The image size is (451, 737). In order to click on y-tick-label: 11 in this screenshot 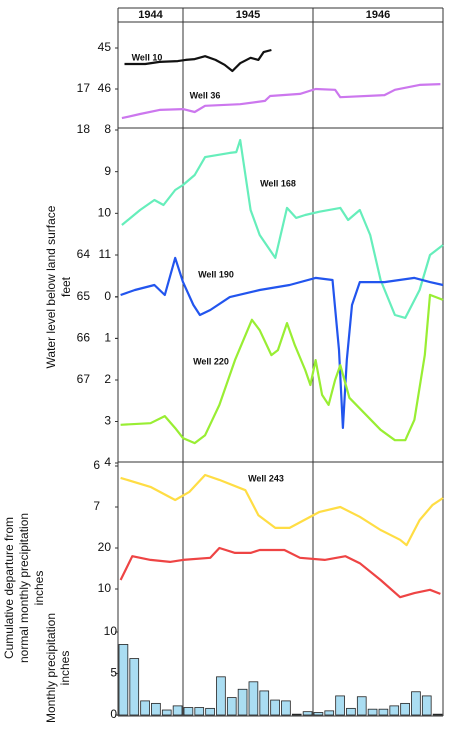, I will do `click(105, 254)`.